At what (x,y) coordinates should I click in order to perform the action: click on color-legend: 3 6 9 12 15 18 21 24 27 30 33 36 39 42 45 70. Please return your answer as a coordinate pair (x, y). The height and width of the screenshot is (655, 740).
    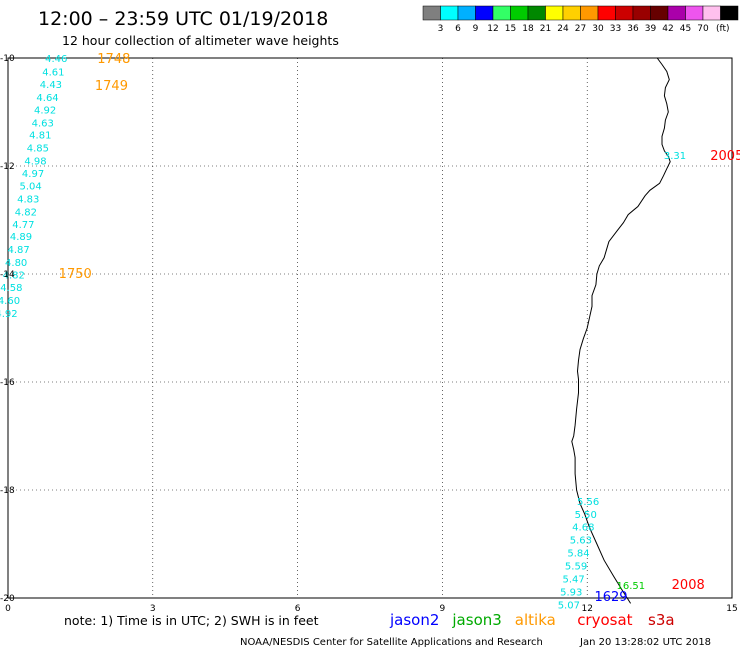
    Looking at the image, I should click on (580, 19).